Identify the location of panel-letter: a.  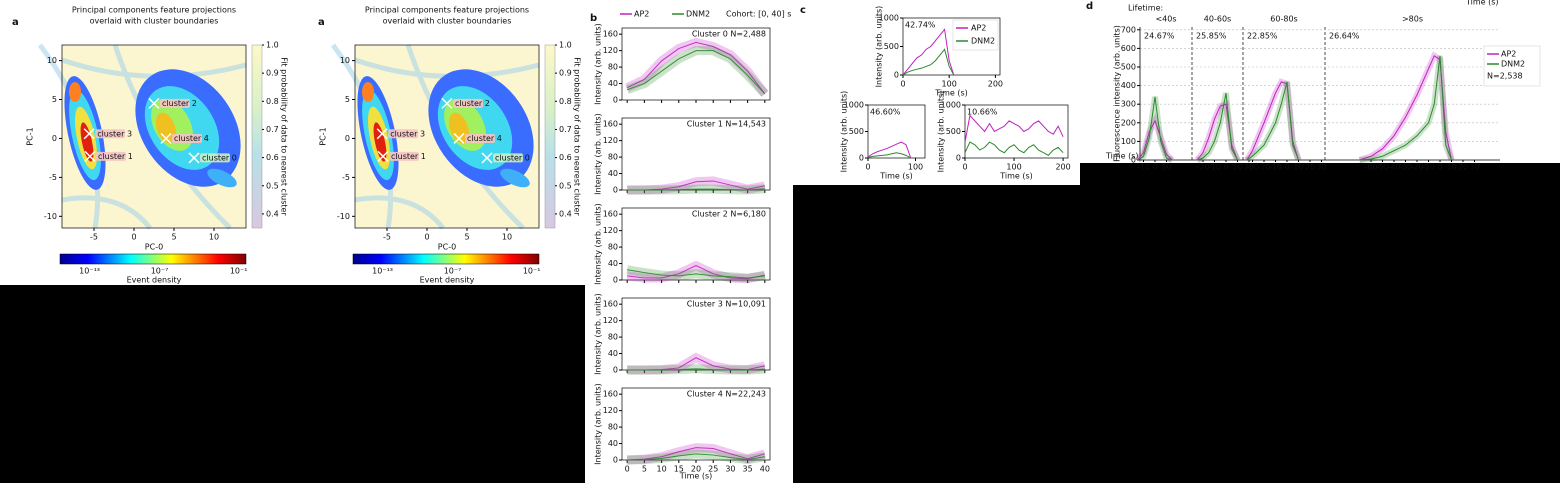
(321, 22).